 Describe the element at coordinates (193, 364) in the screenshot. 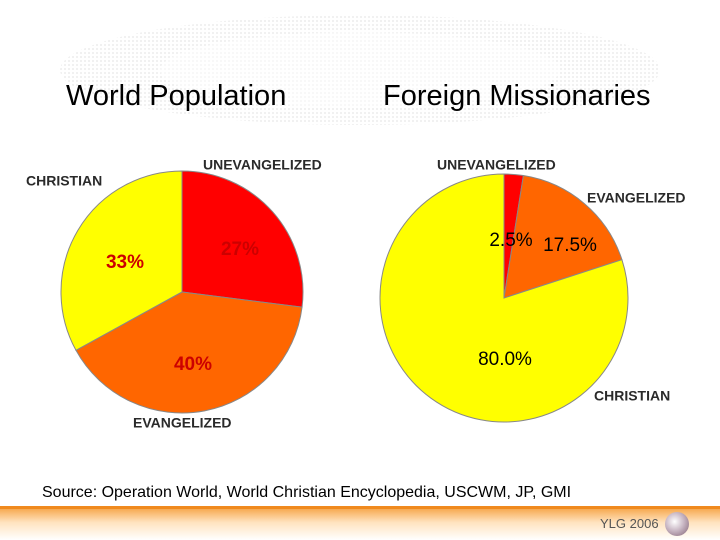

I see `pie1-value-label-evangelized: 40%` at that location.